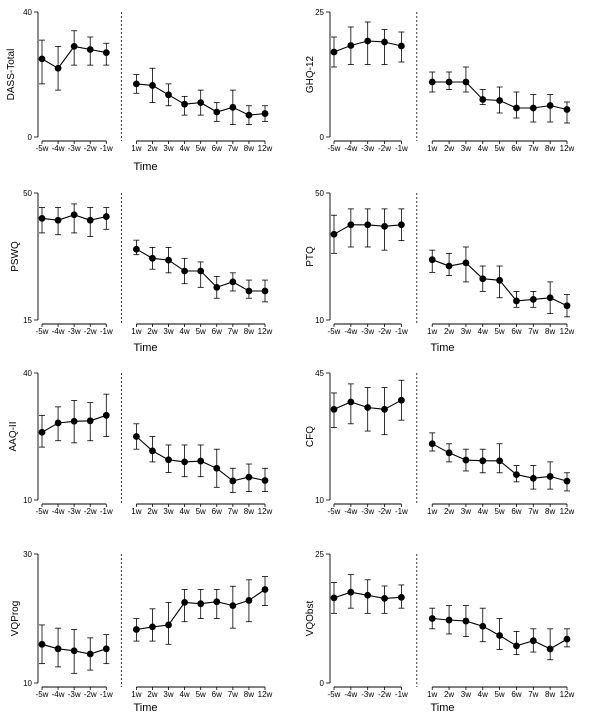 This screenshot has width=589, height=719. What do you see at coordinates (13, 436) in the screenshot?
I see `y-axis-label: AAQ-II` at bounding box center [13, 436].